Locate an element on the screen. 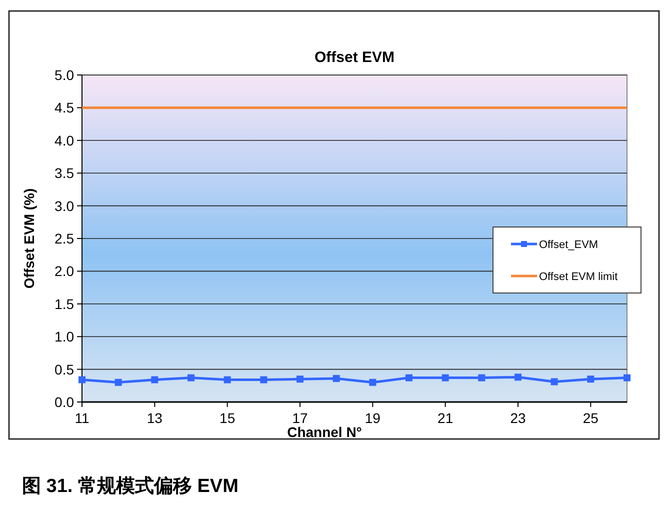  legend-label: Offset EVM limit is located at coordinates (578, 277).